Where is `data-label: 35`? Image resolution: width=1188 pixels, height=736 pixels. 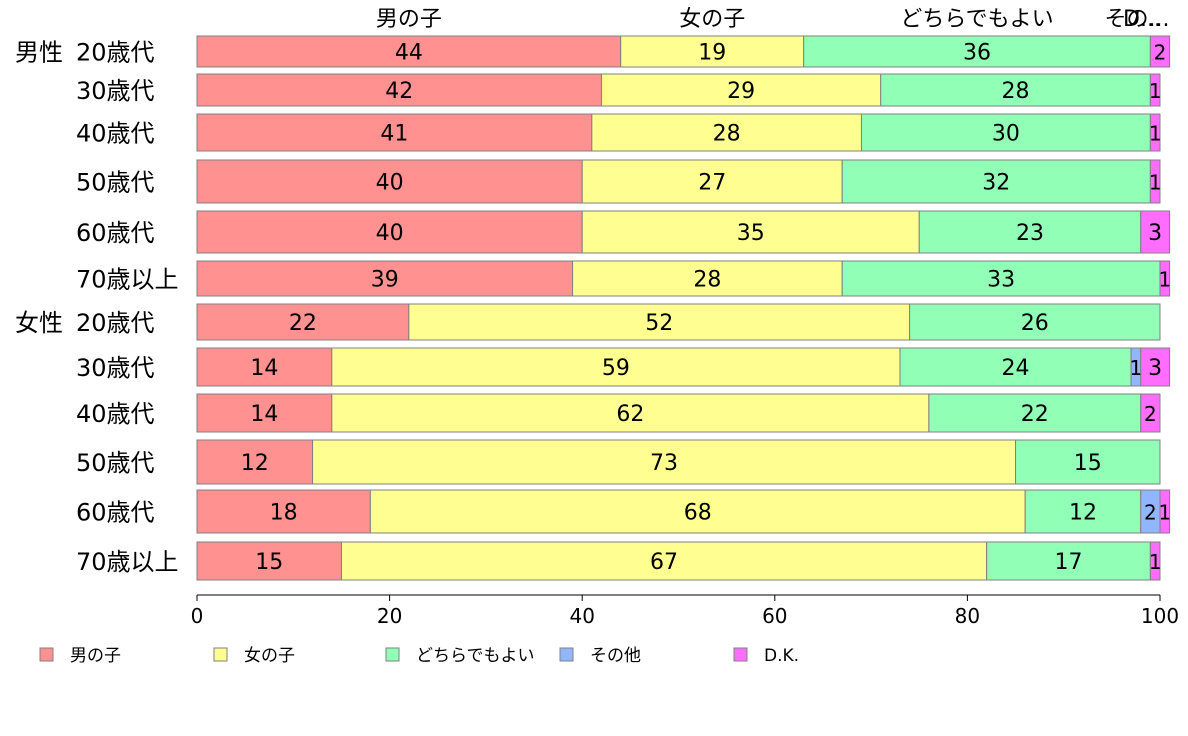
data-label: 35 is located at coordinates (751, 233).